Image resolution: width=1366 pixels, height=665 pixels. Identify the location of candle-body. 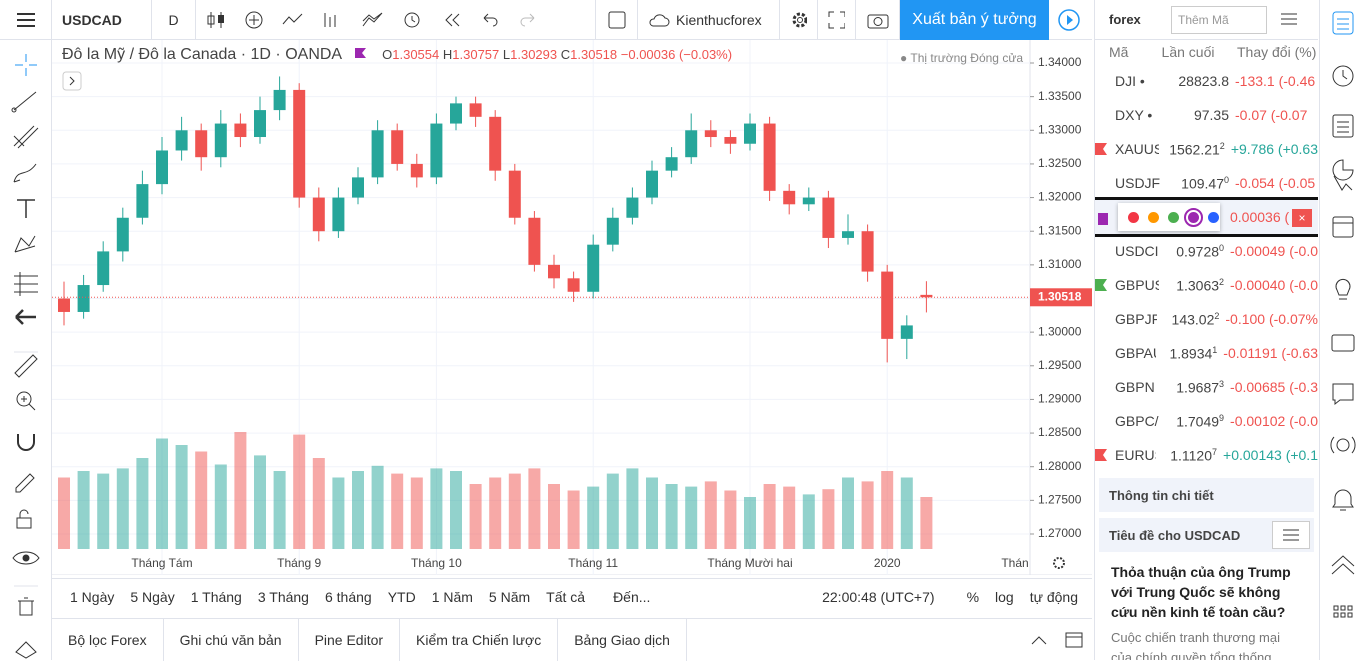
(828, 217).